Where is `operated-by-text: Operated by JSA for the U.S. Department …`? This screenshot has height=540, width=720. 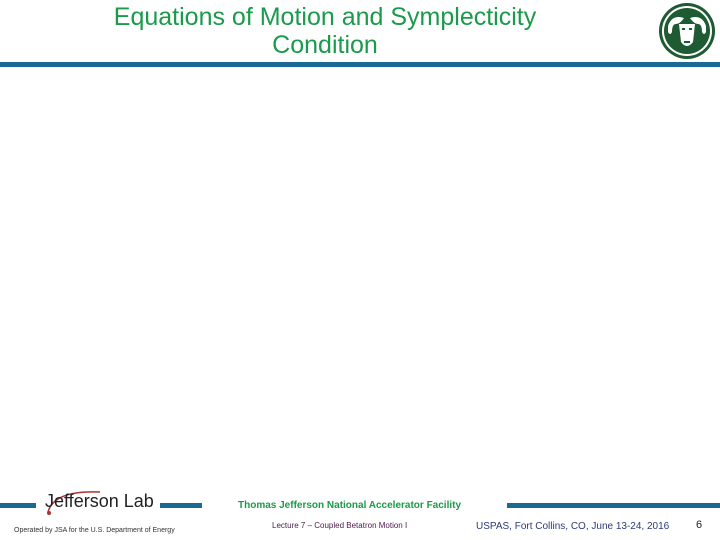 operated-by-text: Operated by JSA for the U.S. Department … is located at coordinates (94, 530).